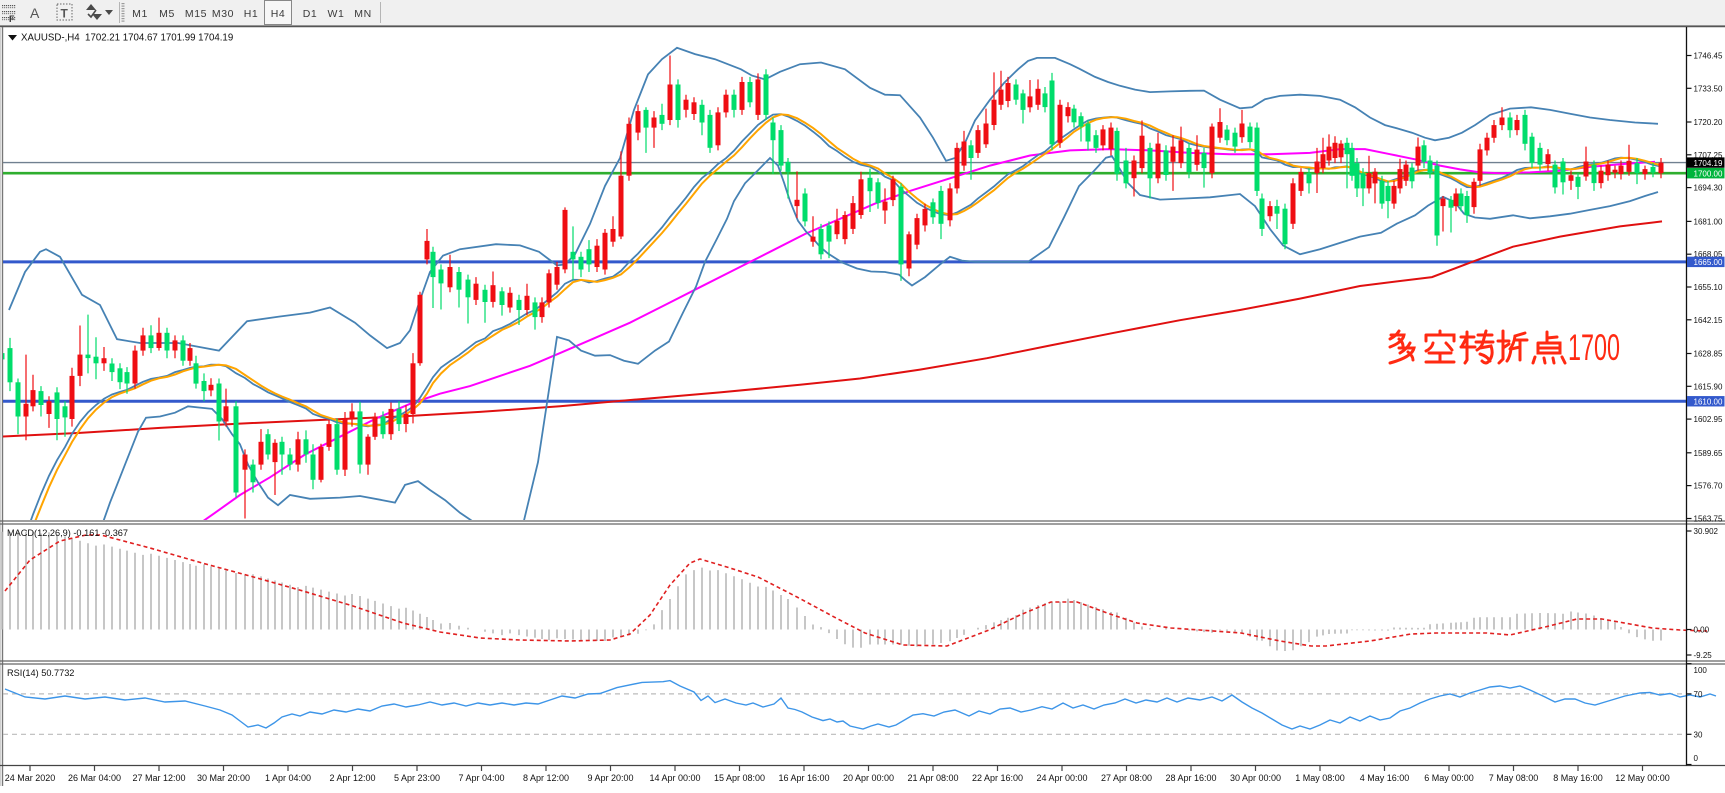 The height and width of the screenshot is (793, 1725). I want to click on svg-text: 1642.15, so click(1708, 320).